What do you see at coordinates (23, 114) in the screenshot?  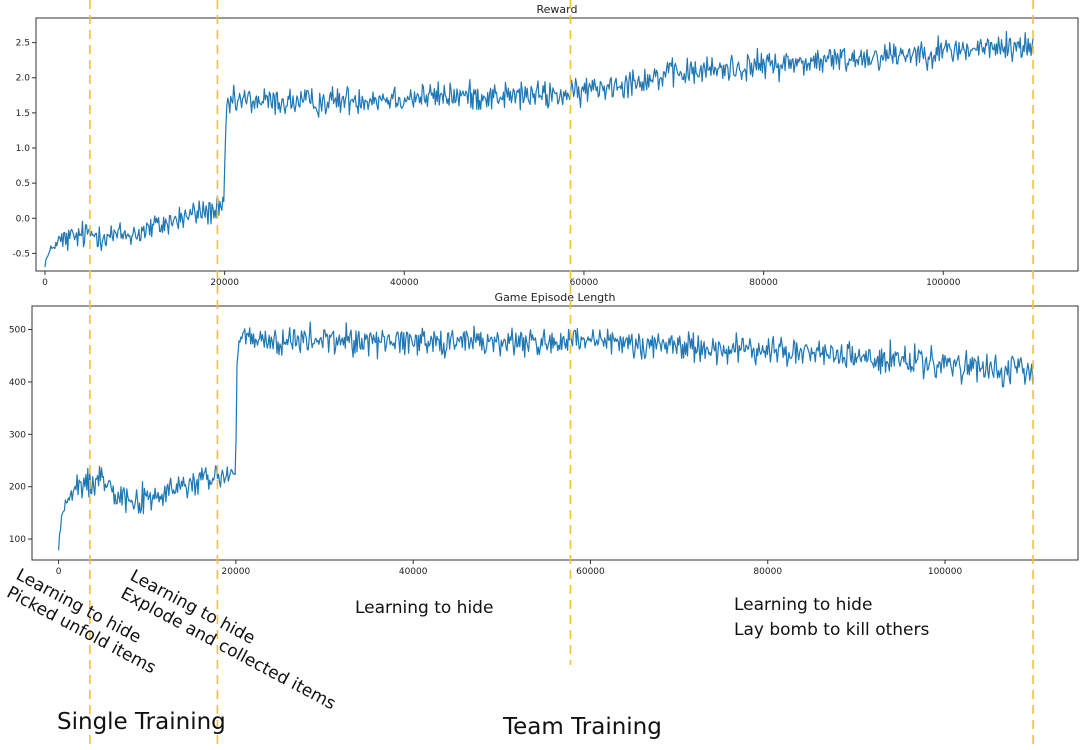 I see `y-tick-label: 1.5` at bounding box center [23, 114].